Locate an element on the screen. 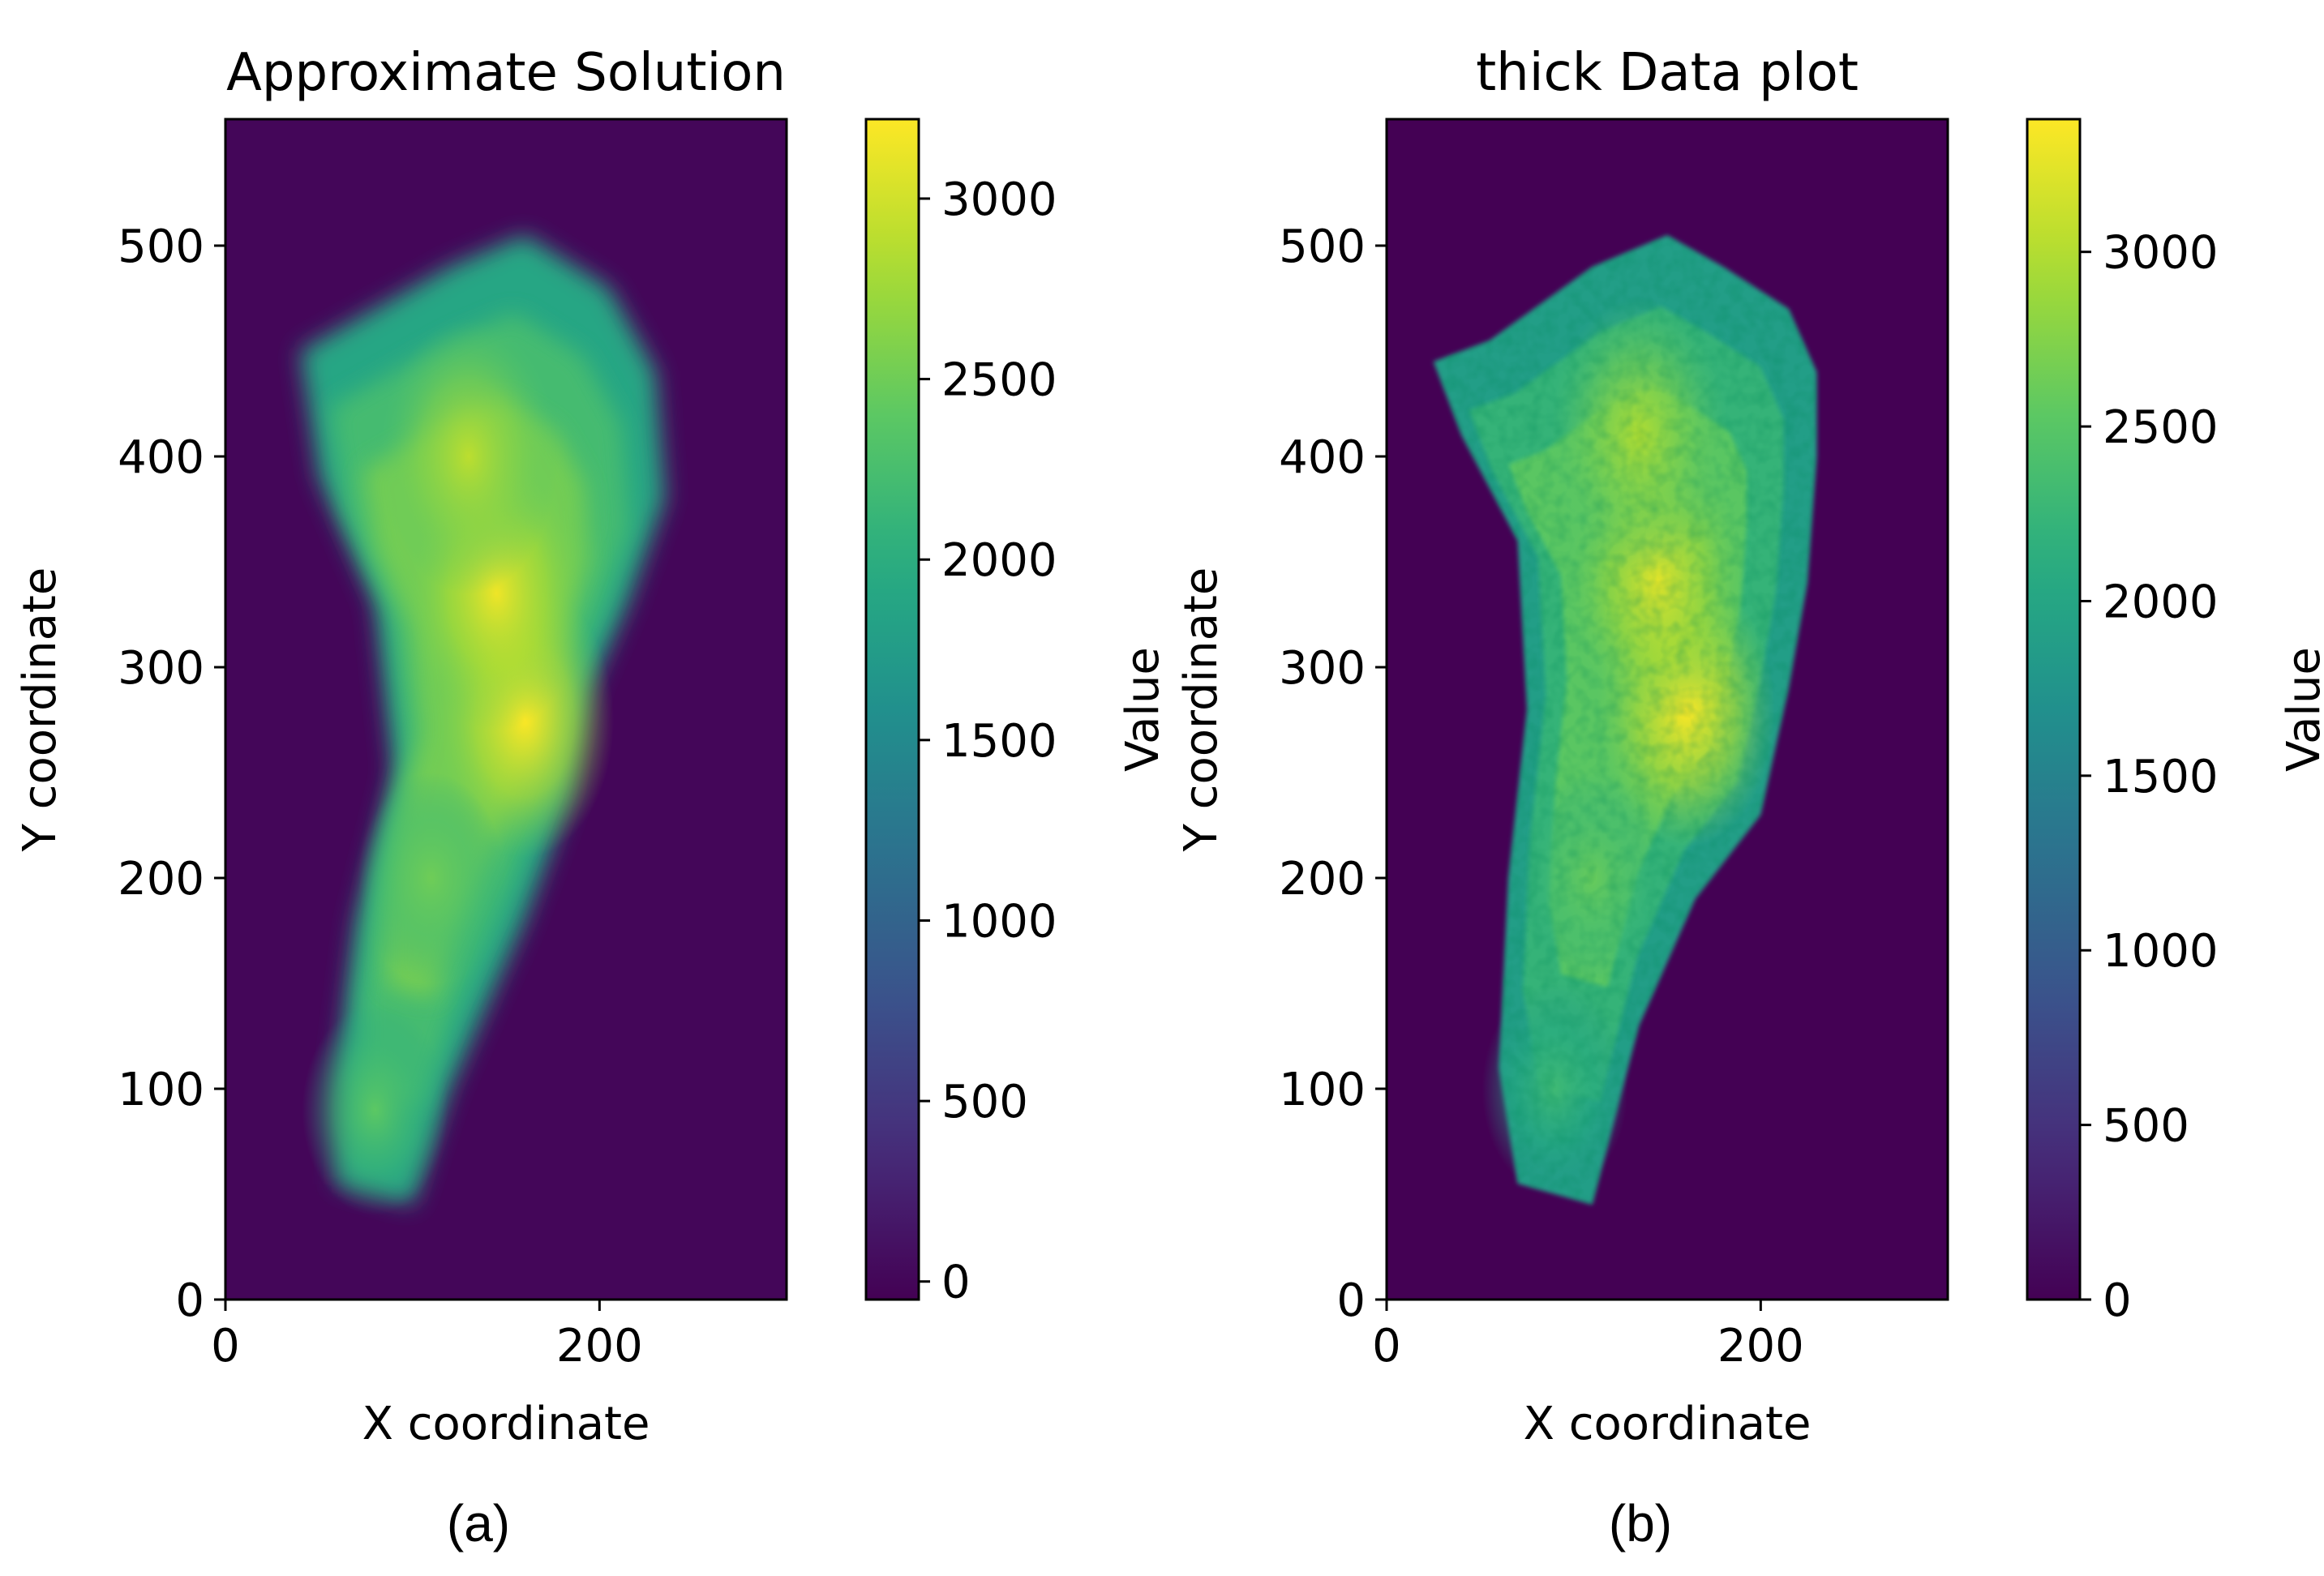  chart-title: Approximate Solution is located at coordinates (506, 73).